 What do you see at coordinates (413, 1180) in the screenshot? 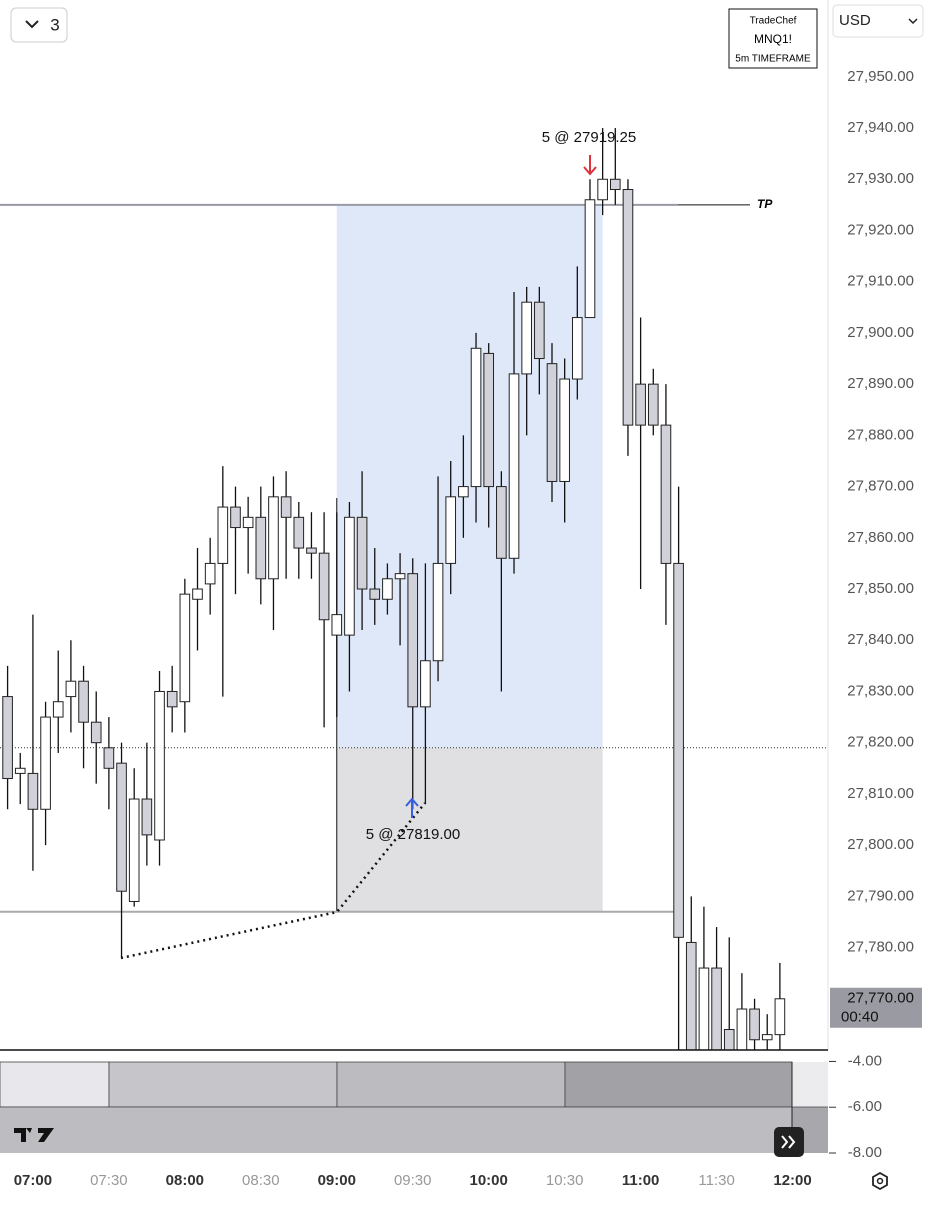
I see `x-tick-label: 09:30` at bounding box center [413, 1180].